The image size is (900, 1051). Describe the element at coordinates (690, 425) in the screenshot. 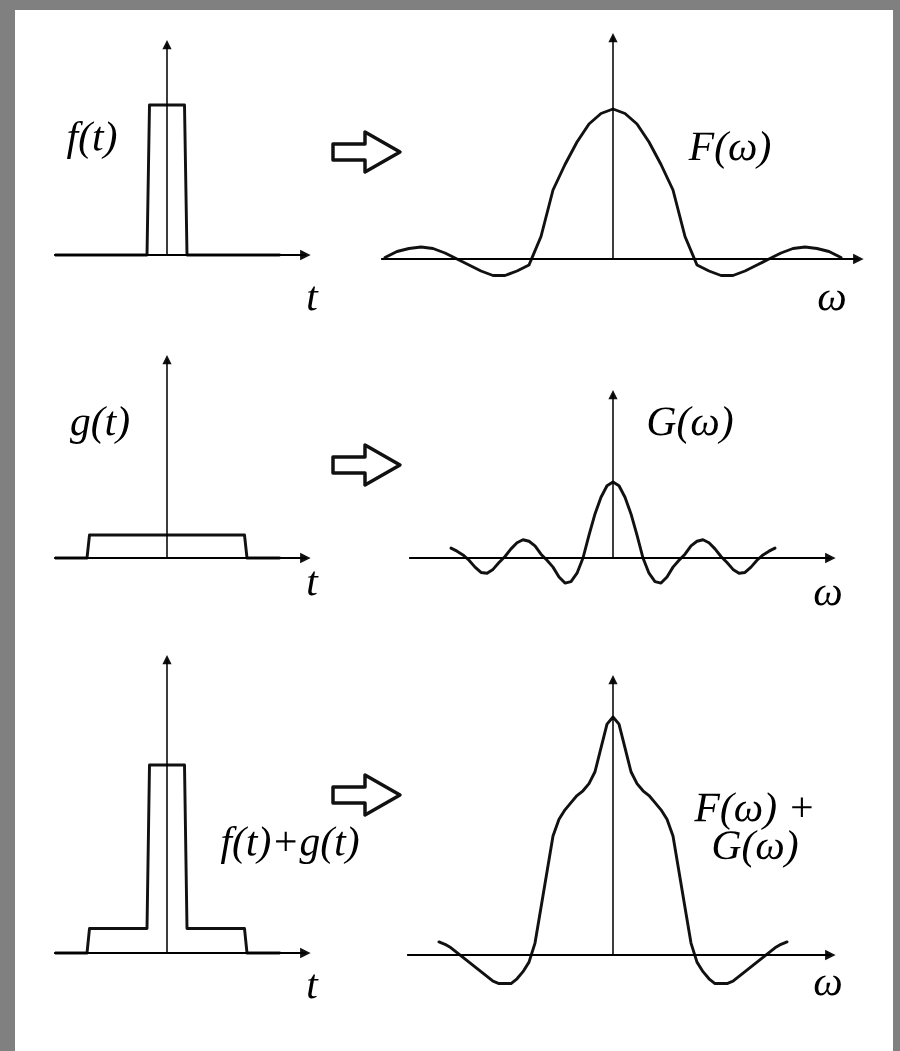

I see `y-axis-title: G(ω)` at that location.